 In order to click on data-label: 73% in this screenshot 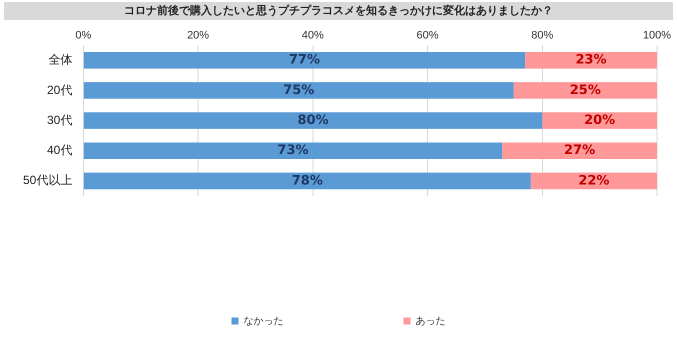, I will do `click(293, 150)`.